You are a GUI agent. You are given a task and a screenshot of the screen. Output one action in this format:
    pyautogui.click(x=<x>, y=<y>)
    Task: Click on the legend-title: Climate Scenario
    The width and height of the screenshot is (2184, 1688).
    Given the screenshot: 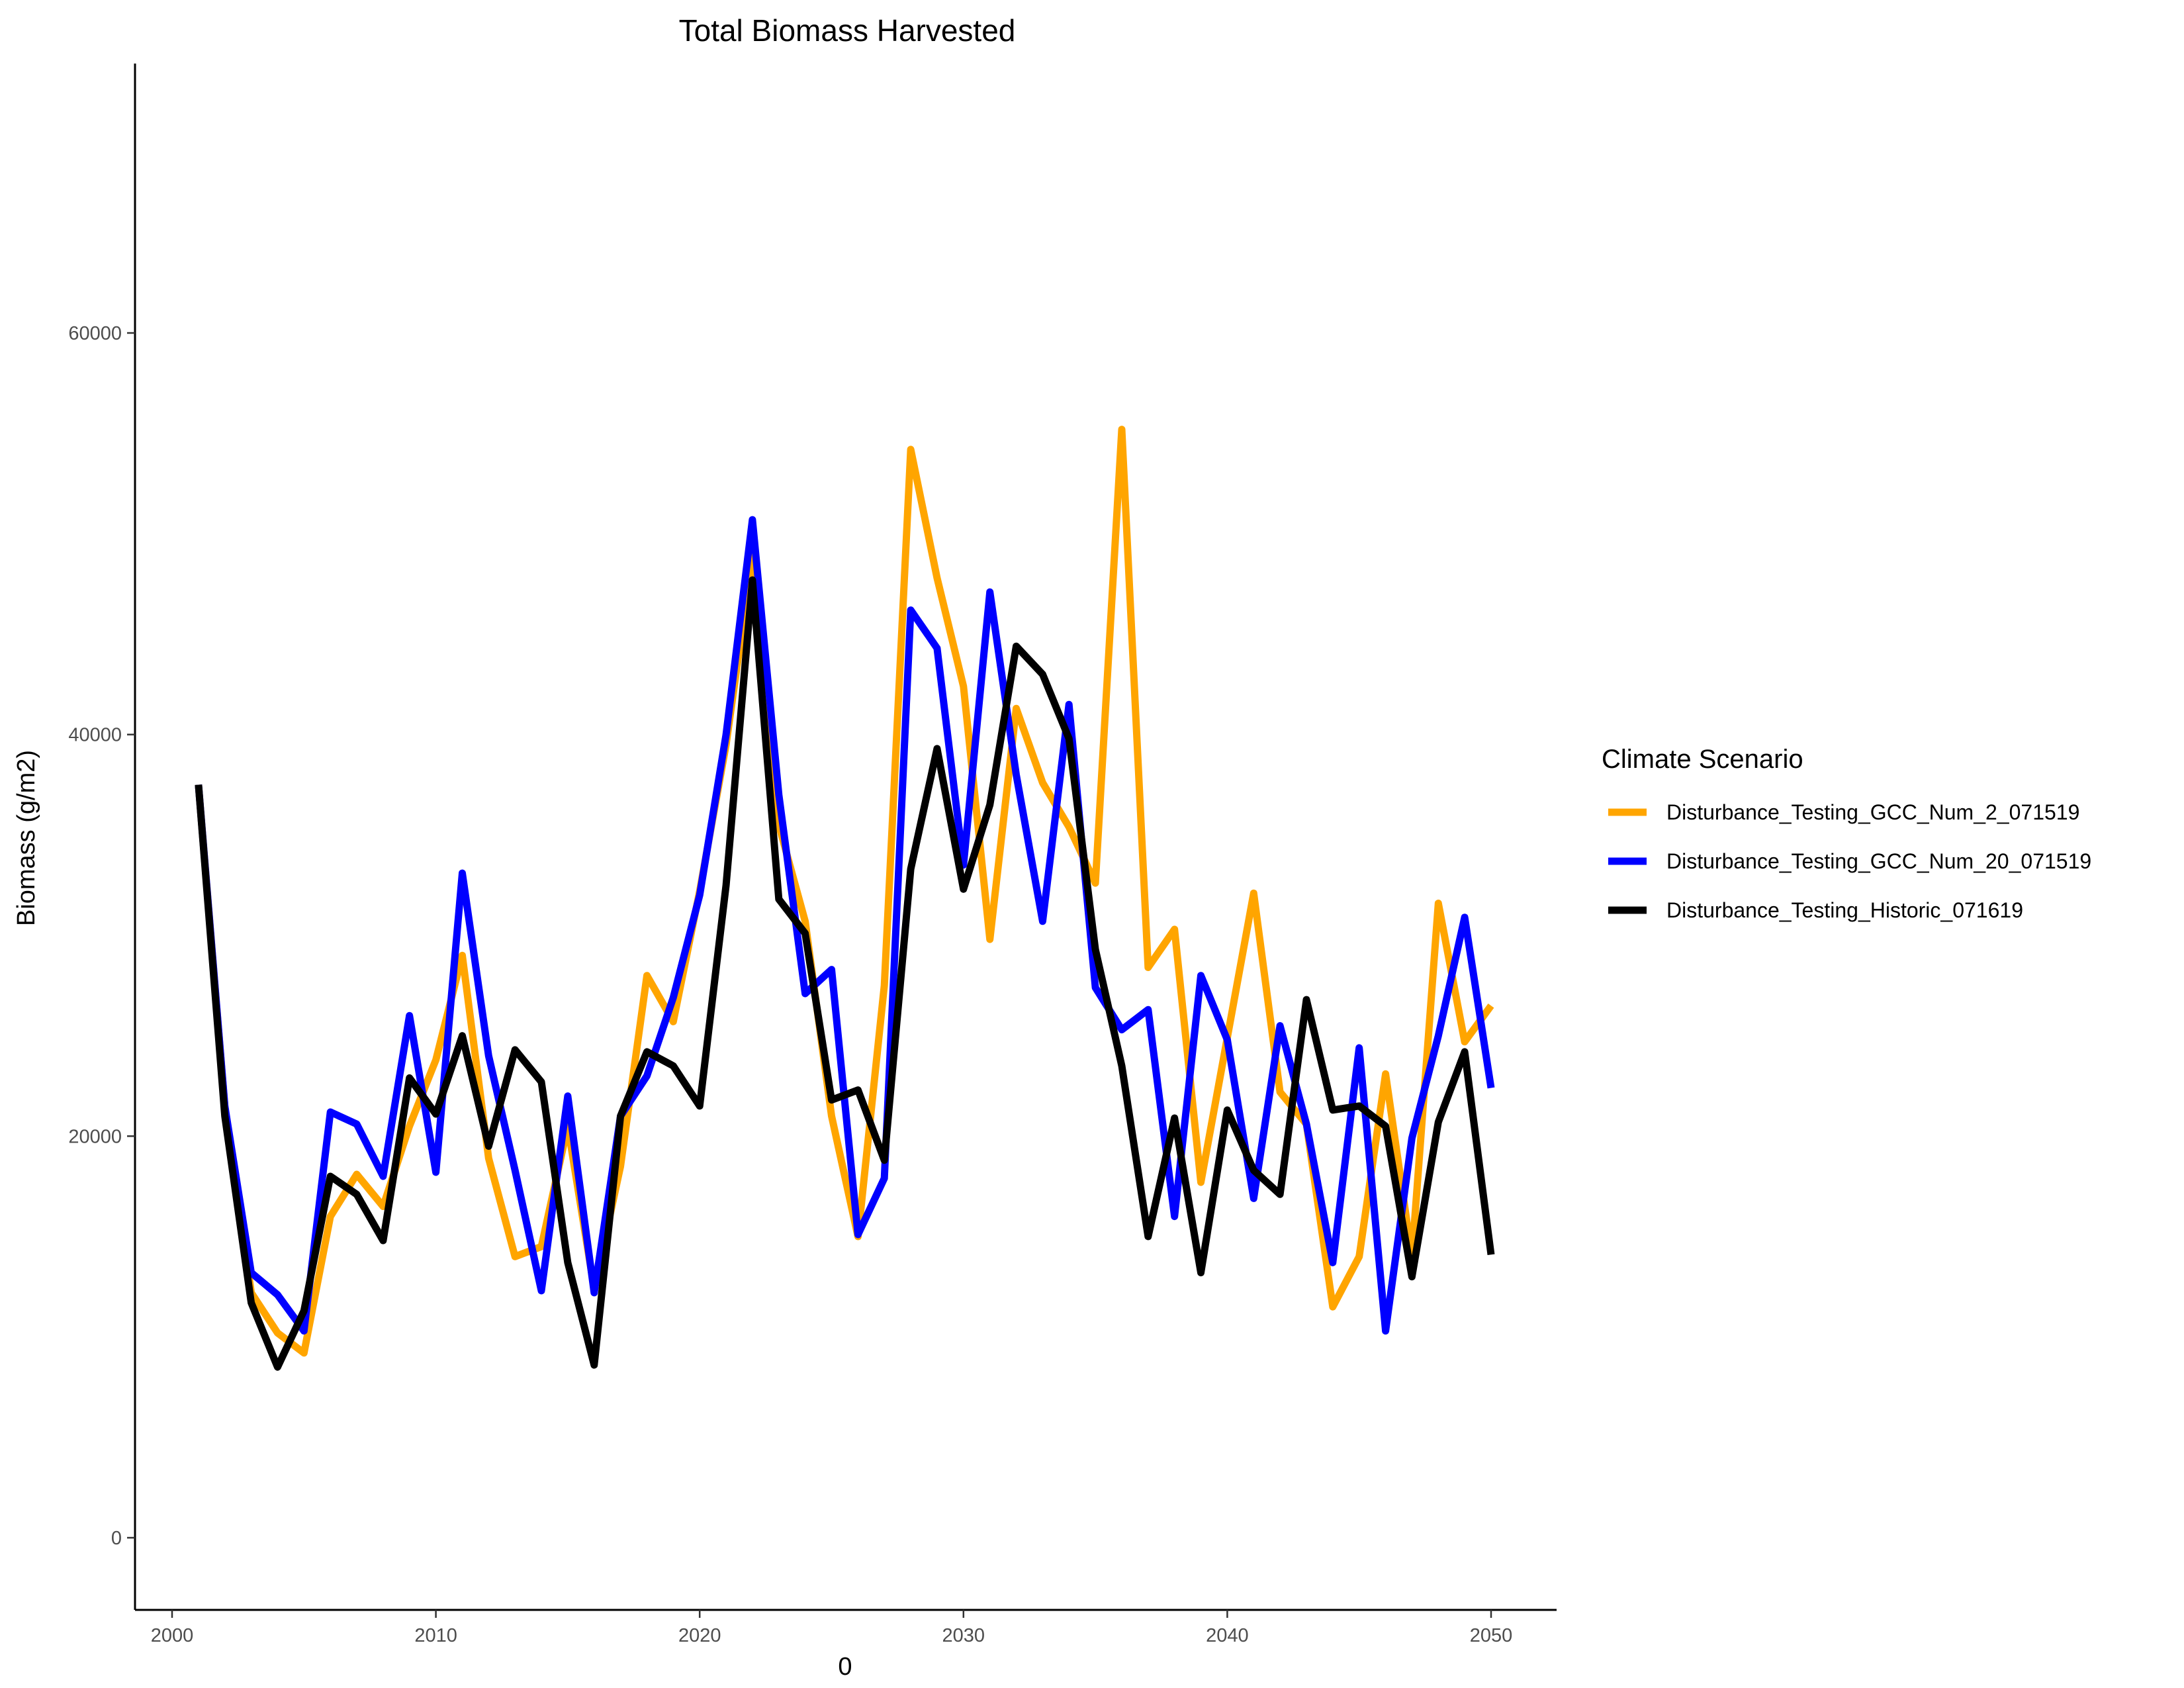 What is the action you would take?
    pyautogui.click(x=1703, y=759)
    